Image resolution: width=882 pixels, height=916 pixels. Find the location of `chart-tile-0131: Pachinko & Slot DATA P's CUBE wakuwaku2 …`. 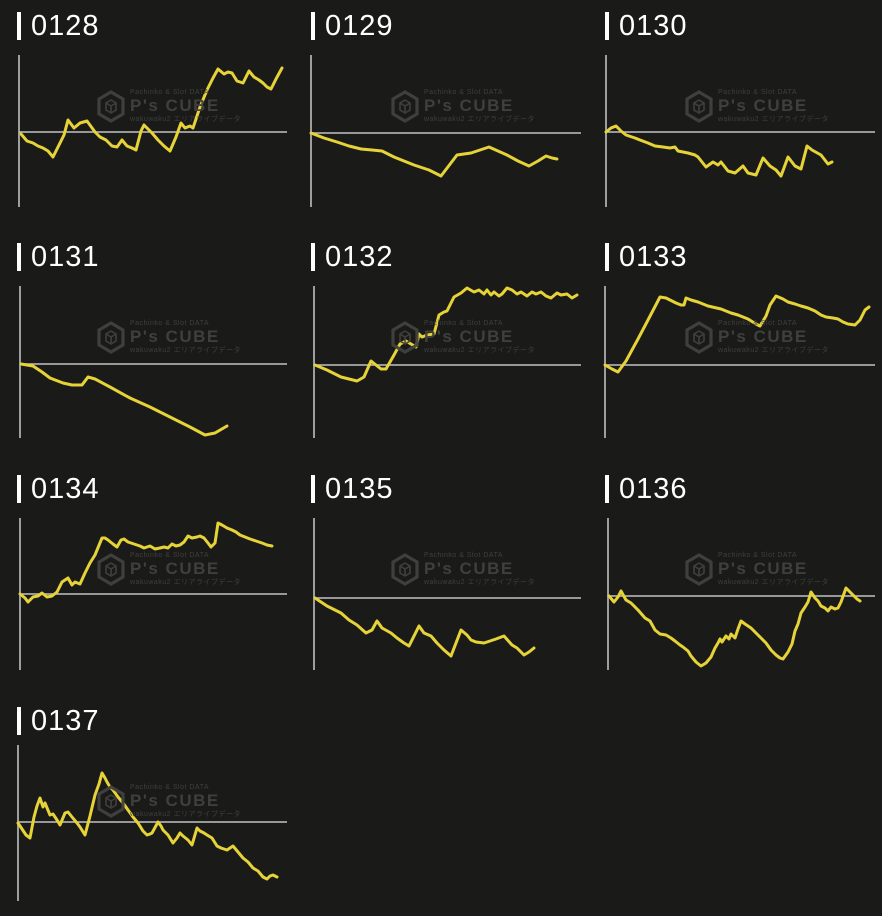

chart-tile-0131: Pachinko & Slot DATA P's CUBE wakuwaku2 … is located at coordinates (147, 341).